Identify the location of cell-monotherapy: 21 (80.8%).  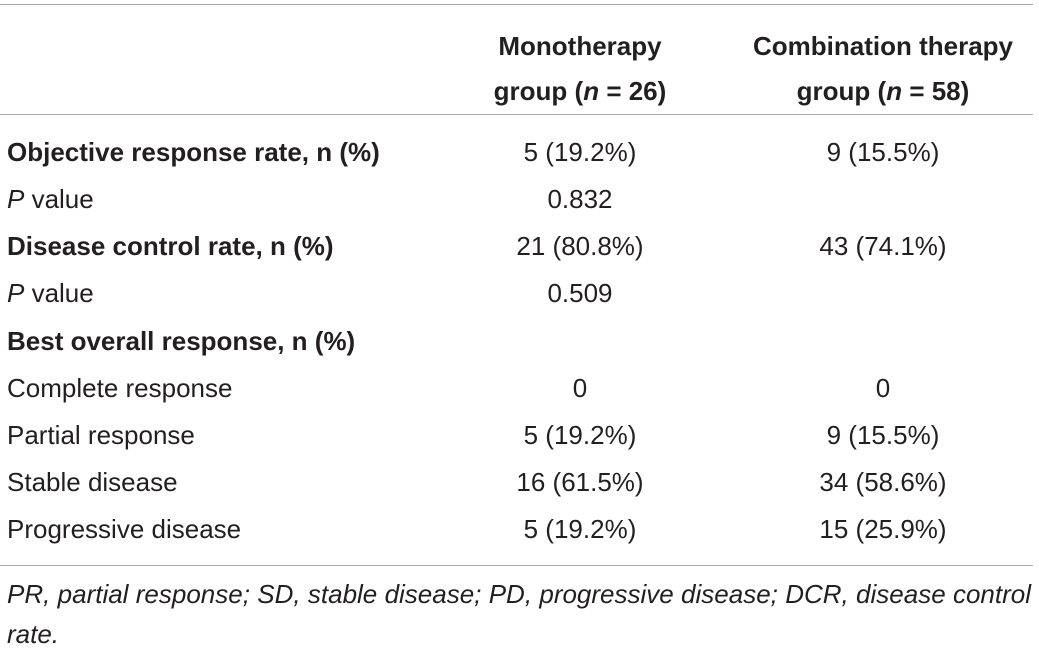
(580, 246).